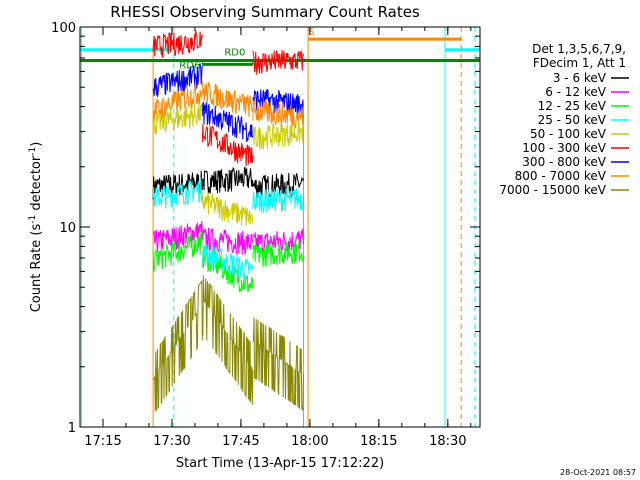  Describe the element at coordinates (580, 78) in the screenshot. I see `legend-label: 3 - 6 keV` at that location.